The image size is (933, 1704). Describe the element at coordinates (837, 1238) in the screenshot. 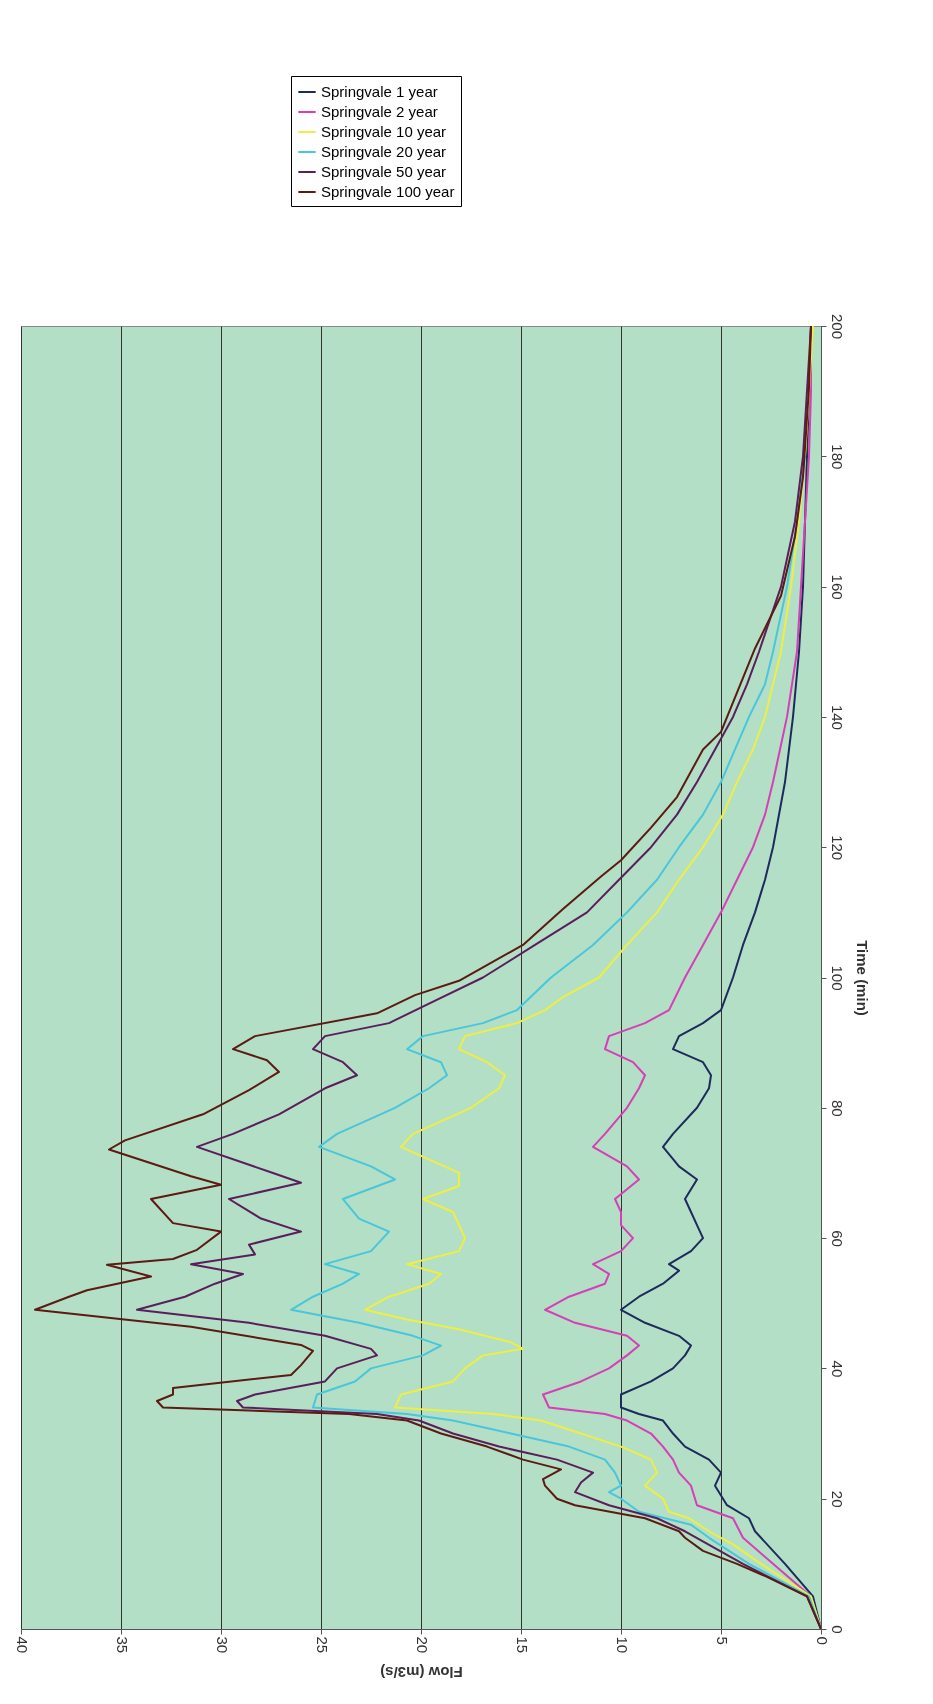

I see `y-tick-label: 60` at that location.